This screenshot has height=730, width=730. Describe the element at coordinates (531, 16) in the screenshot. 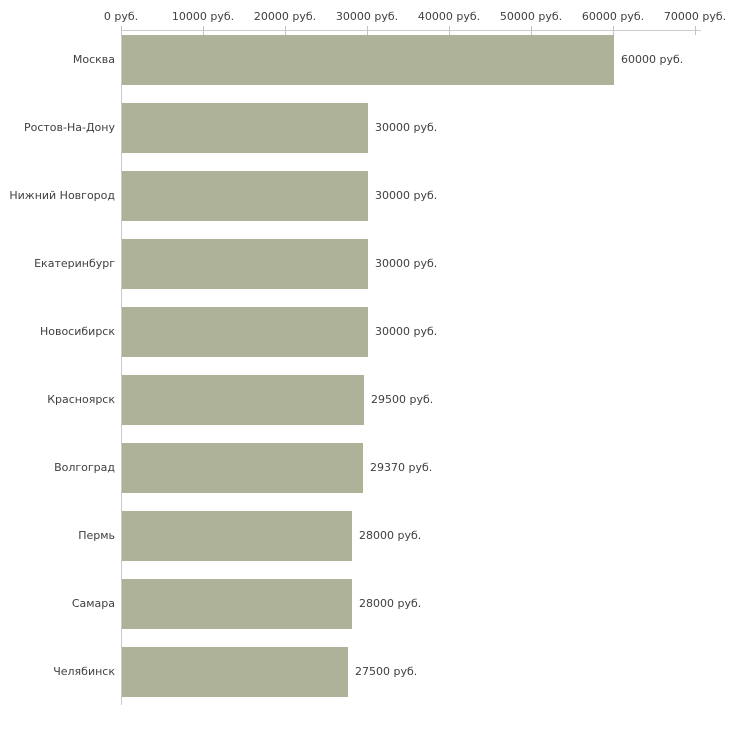

I see `x-axis-tick-label: 50000 руб.` at that location.